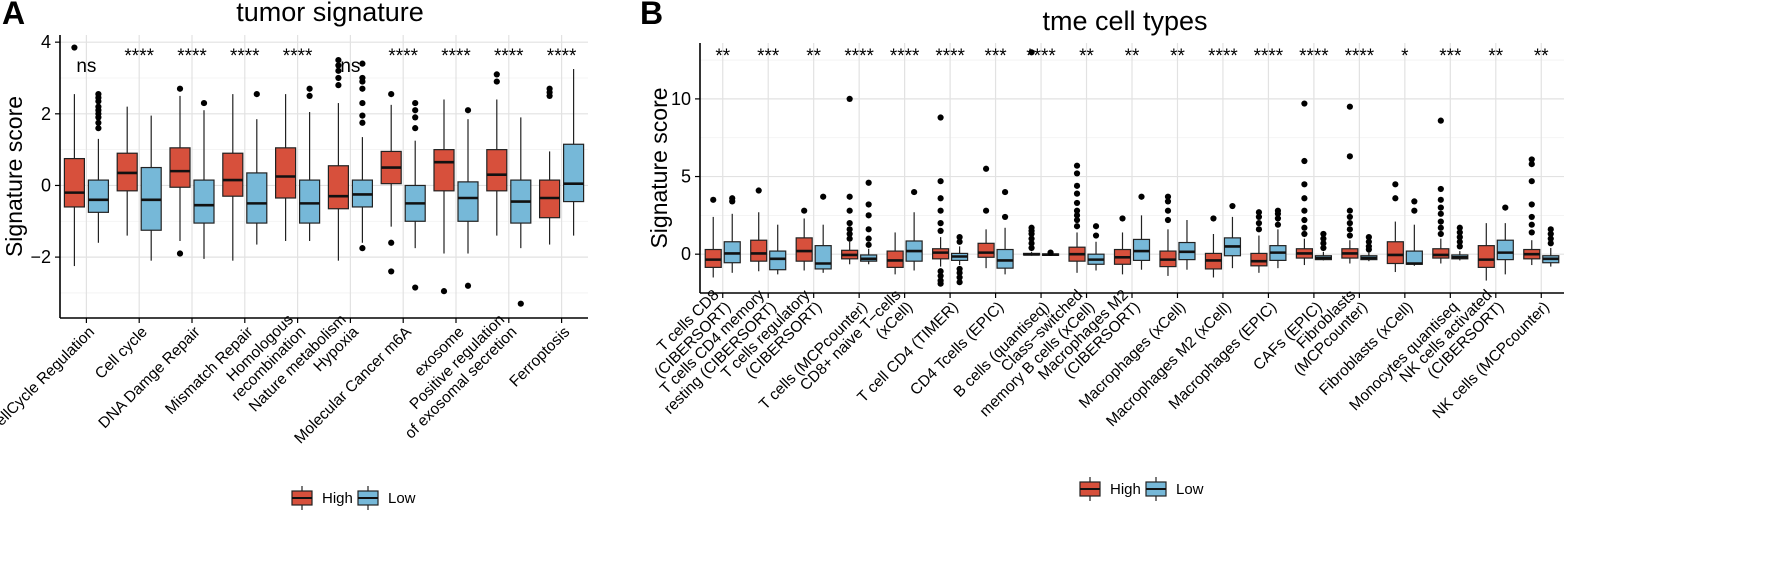 The image size is (1772, 580). What do you see at coordinates (350, 66) in the screenshot?
I see `panel-a-significance: ns` at bounding box center [350, 66].